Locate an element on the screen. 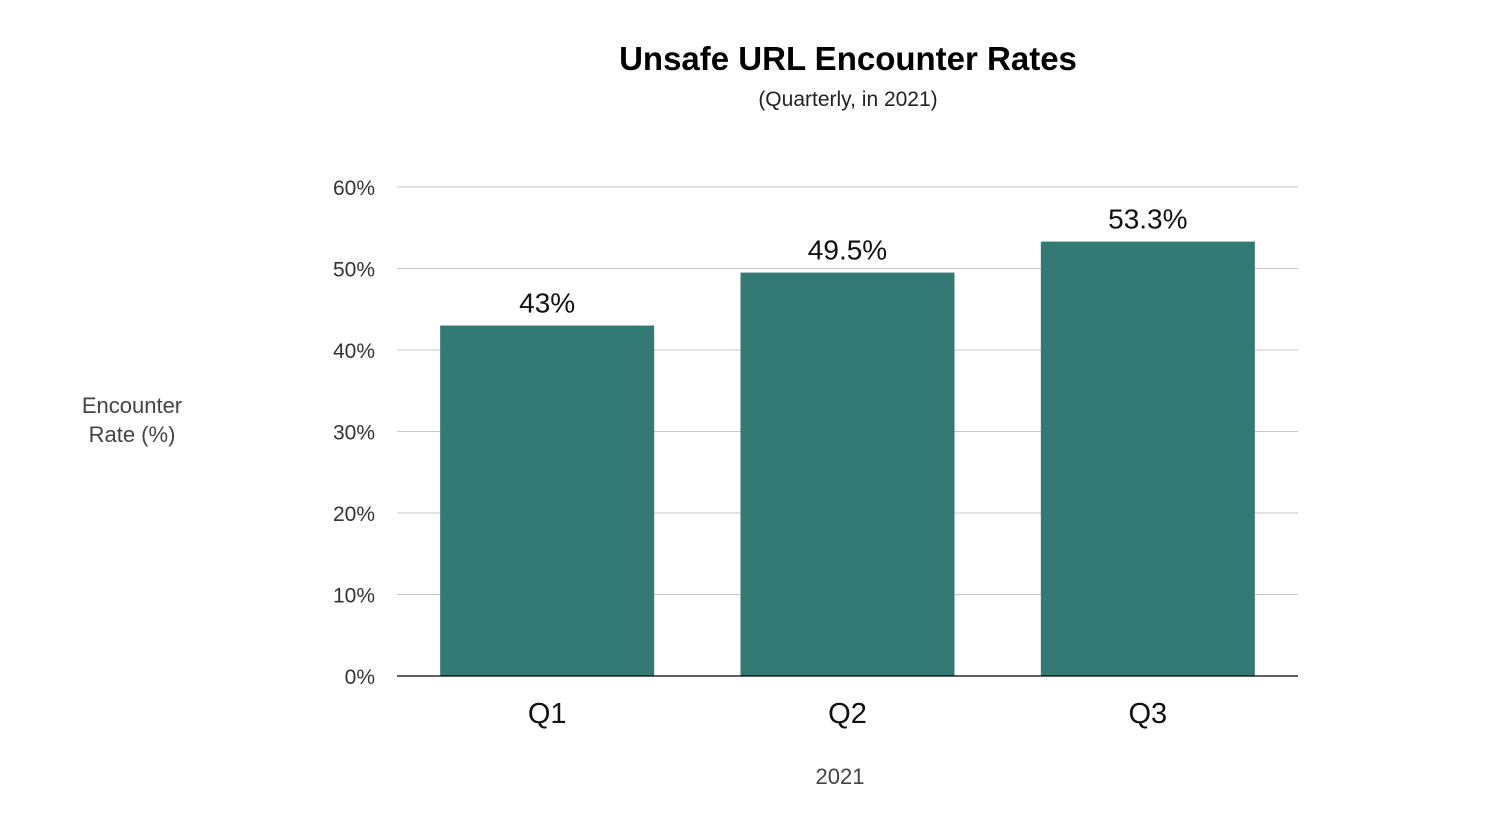  y-axis-label: Encounter Rate (%) is located at coordinates (132, 420).